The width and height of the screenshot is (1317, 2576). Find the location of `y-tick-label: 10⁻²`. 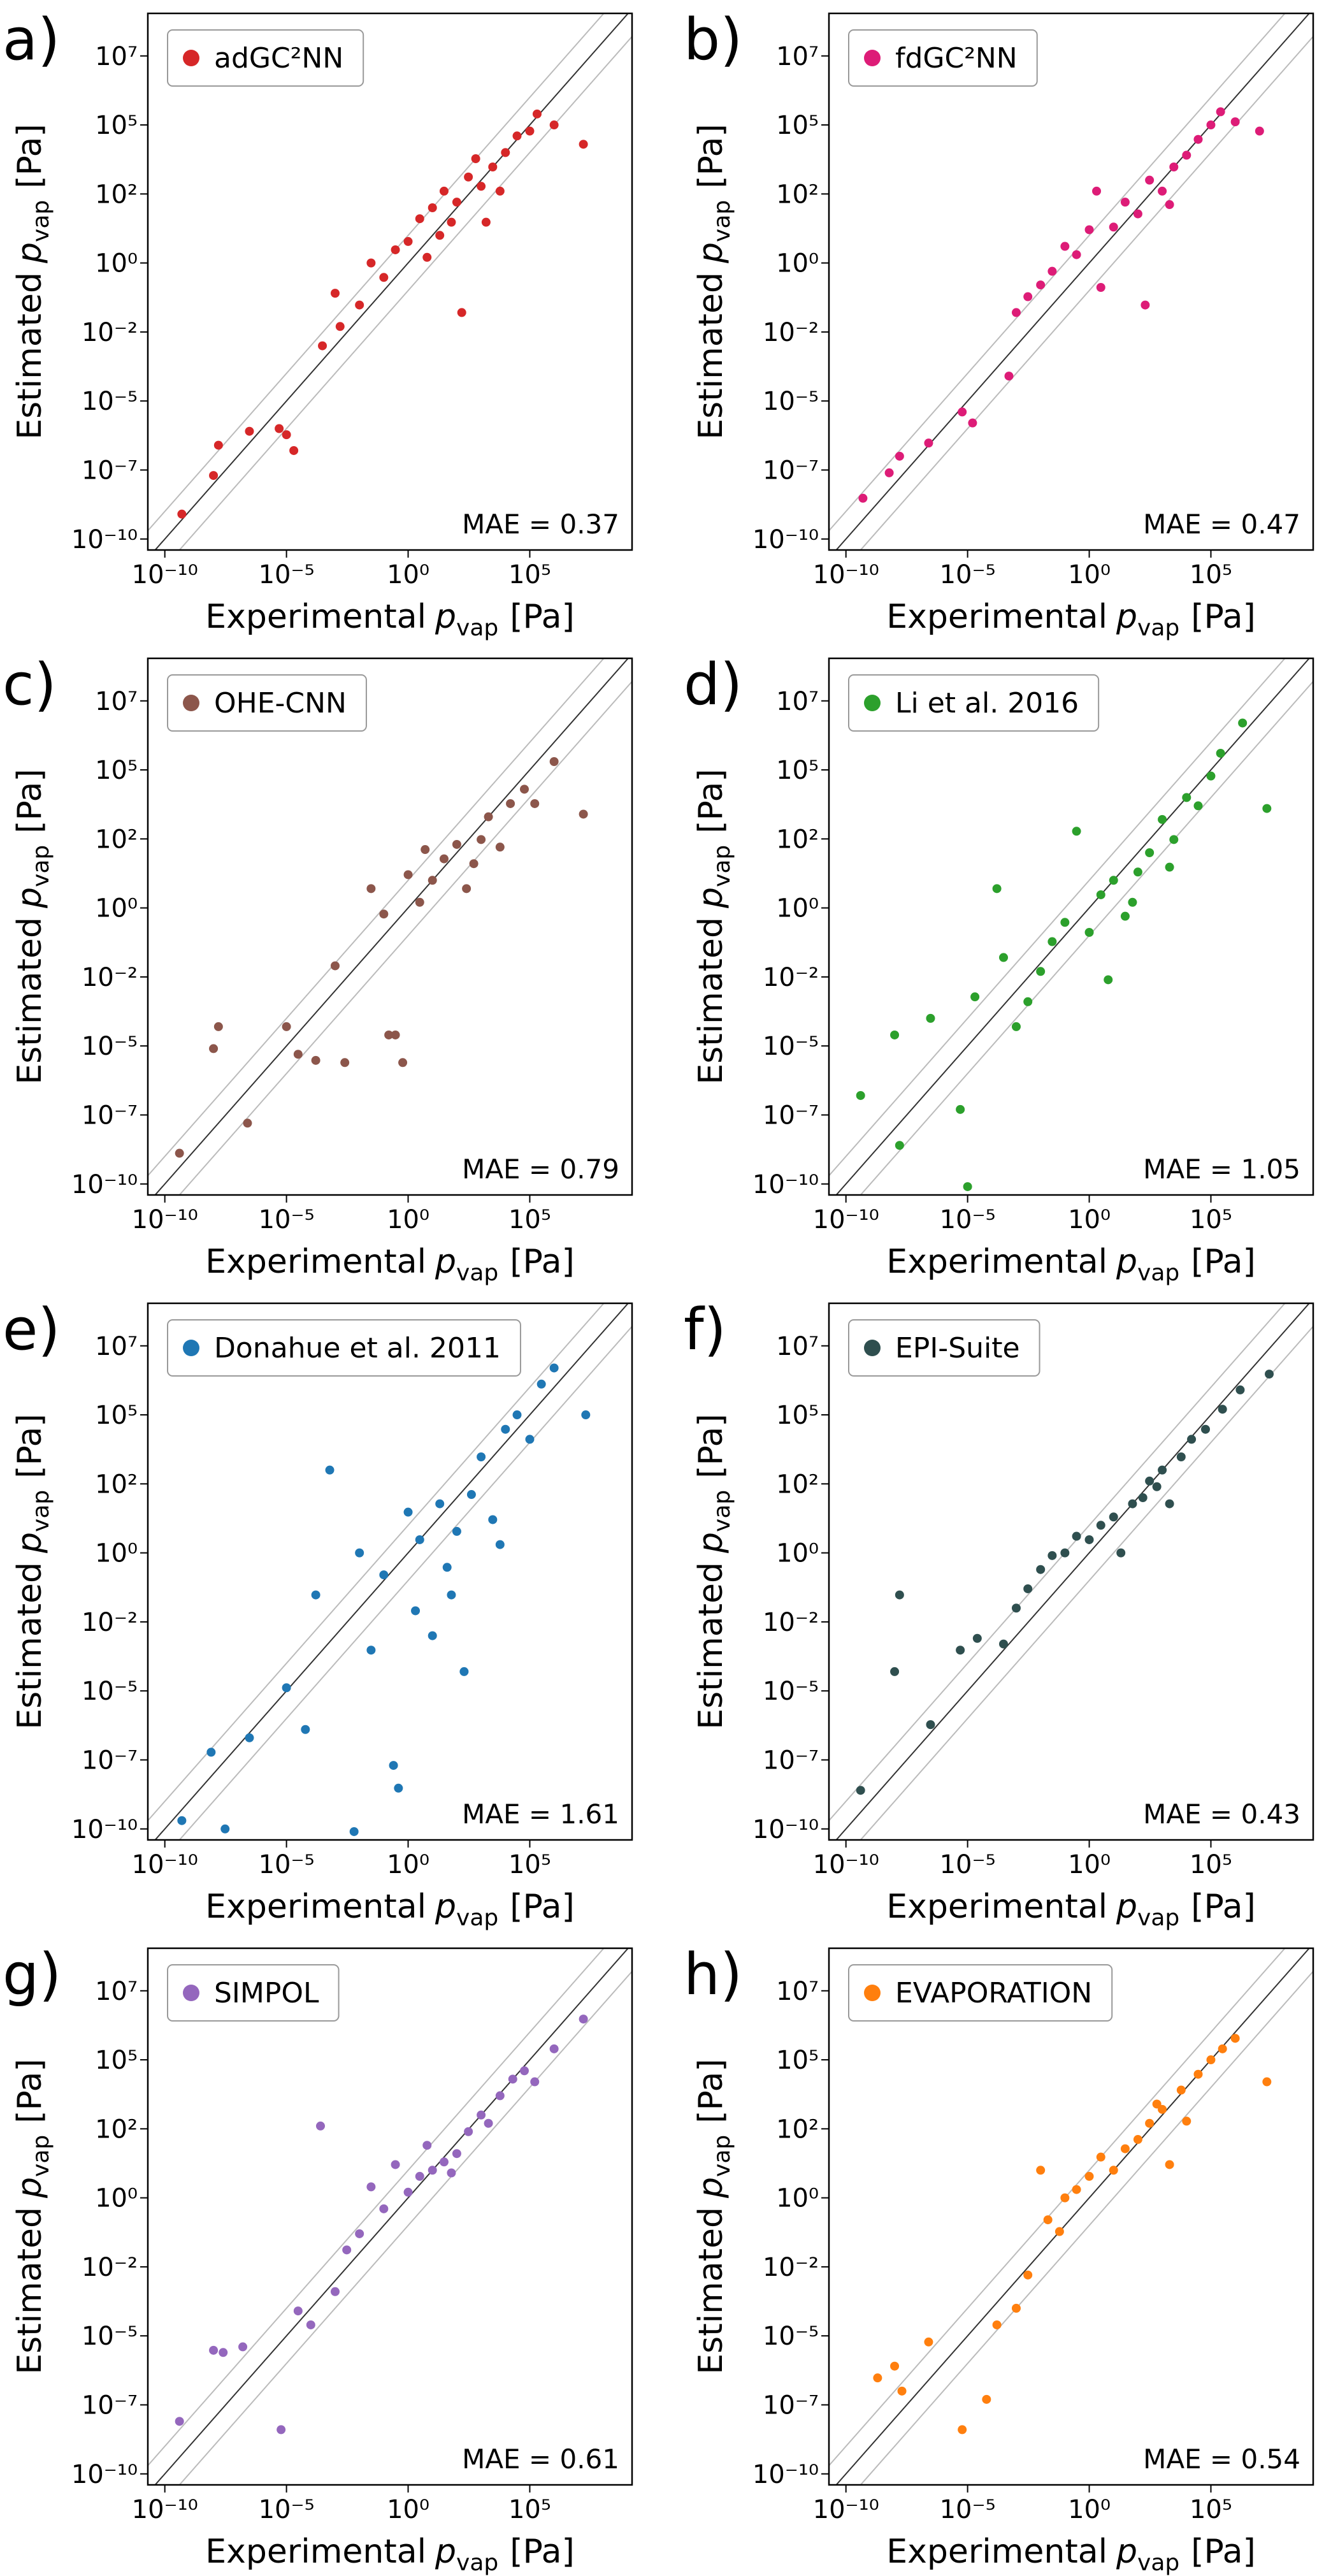

y-tick-label: 10⁻² is located at coordinates (110, 2267).